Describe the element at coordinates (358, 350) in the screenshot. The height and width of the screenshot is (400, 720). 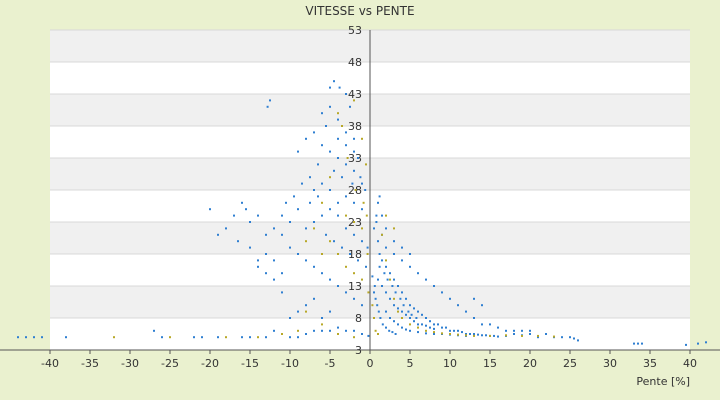
I see `y-tick-label: 3` at that location.